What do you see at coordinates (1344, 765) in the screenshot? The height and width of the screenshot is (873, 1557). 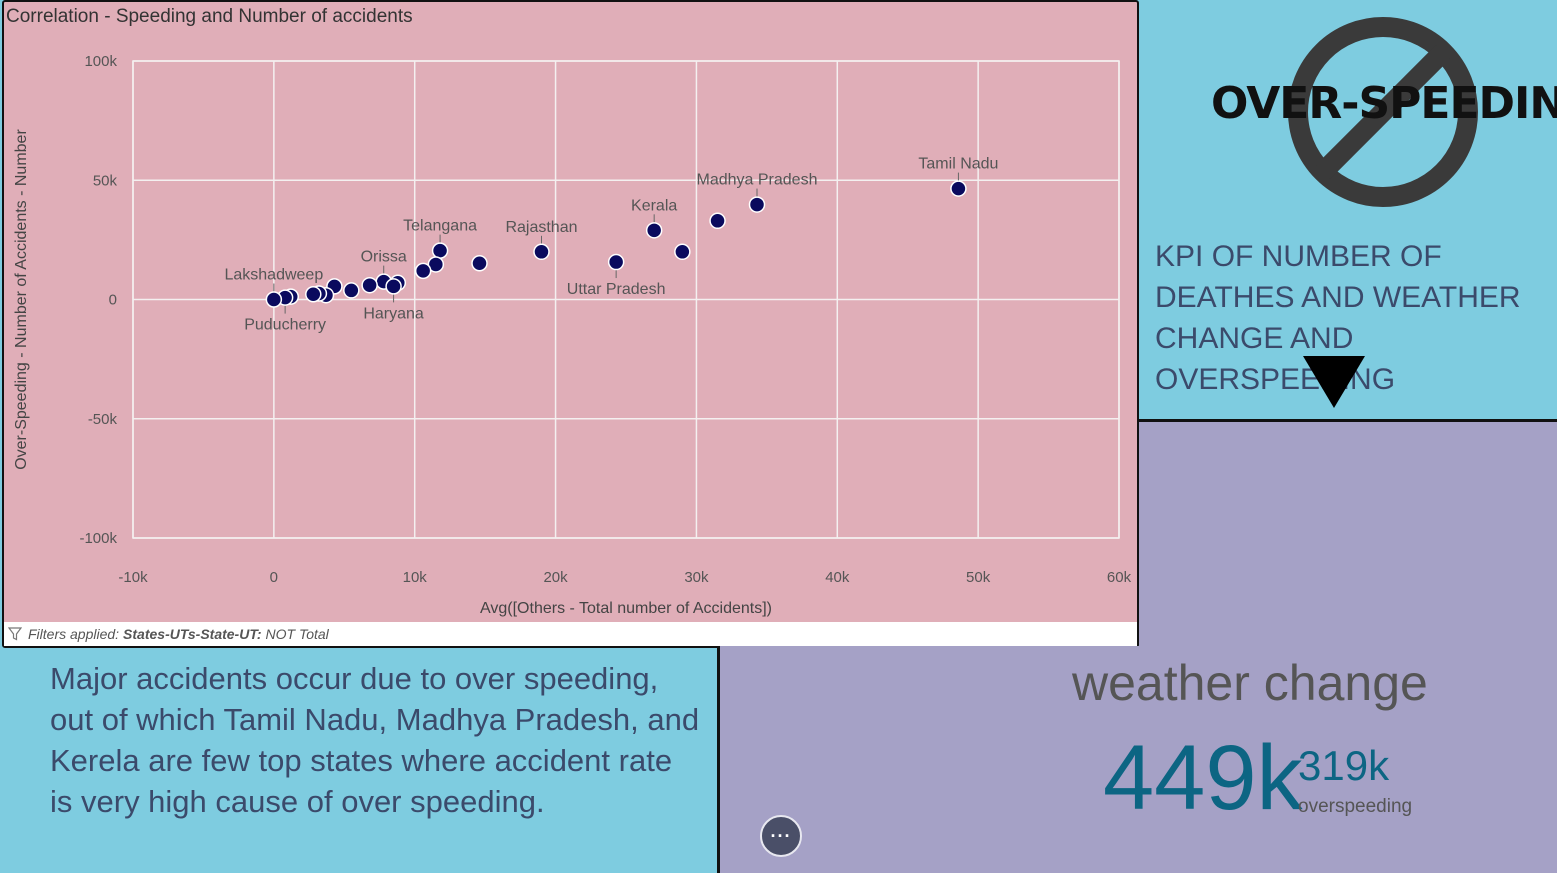 I see `kpi-secondary-value: 319k` at bounding box center [1344, 765].